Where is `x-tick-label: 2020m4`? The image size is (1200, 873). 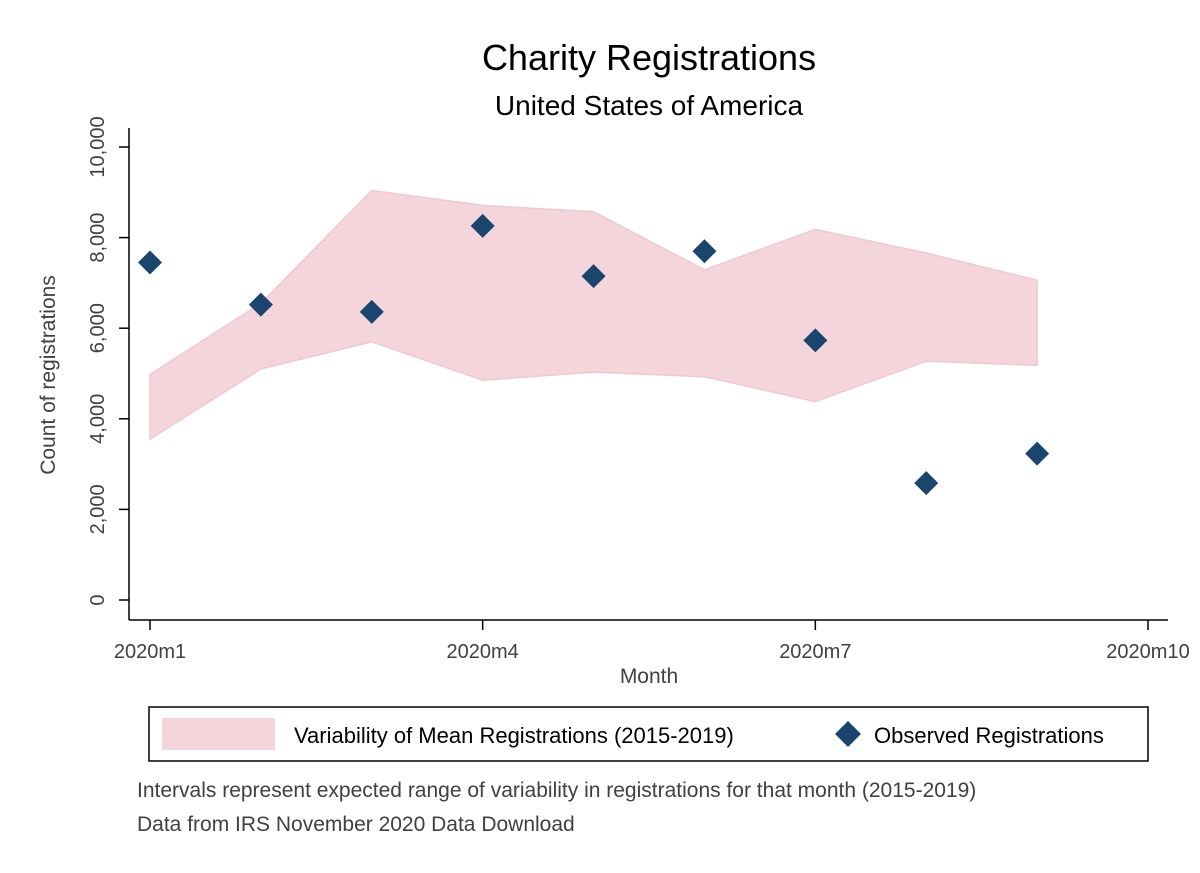
x-tick-label: 2020m4 is located at coordinates (483, 652).